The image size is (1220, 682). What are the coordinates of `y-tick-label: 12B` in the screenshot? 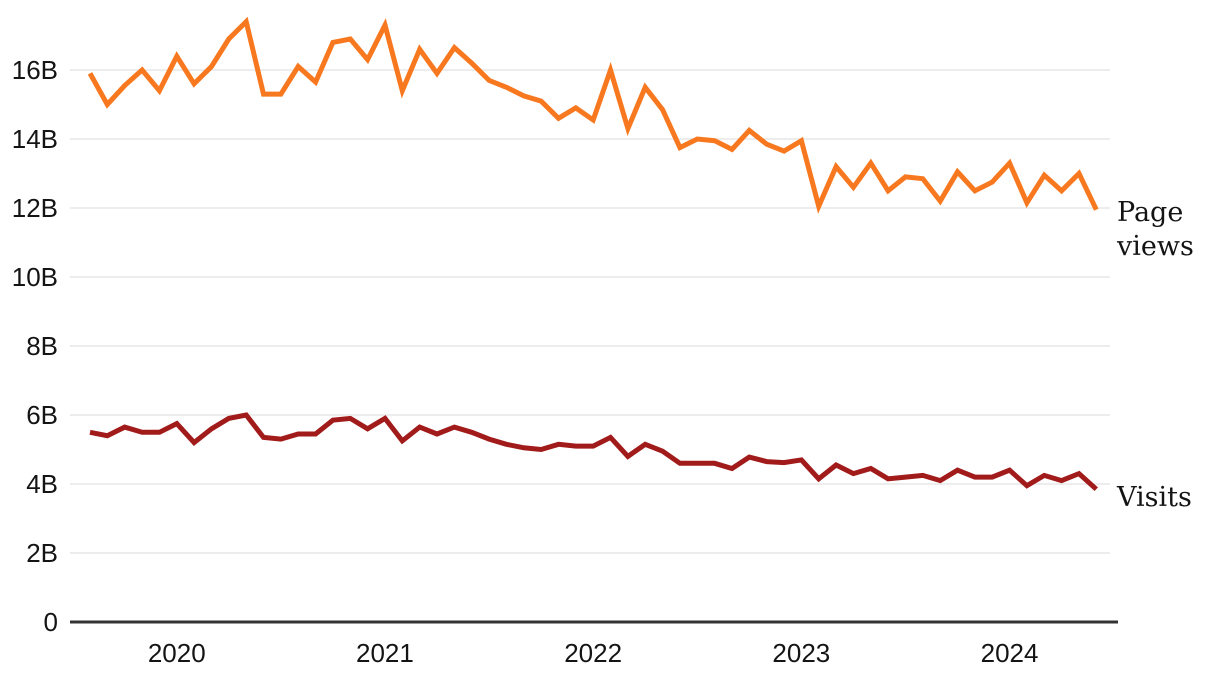 It's located at (35, 208).